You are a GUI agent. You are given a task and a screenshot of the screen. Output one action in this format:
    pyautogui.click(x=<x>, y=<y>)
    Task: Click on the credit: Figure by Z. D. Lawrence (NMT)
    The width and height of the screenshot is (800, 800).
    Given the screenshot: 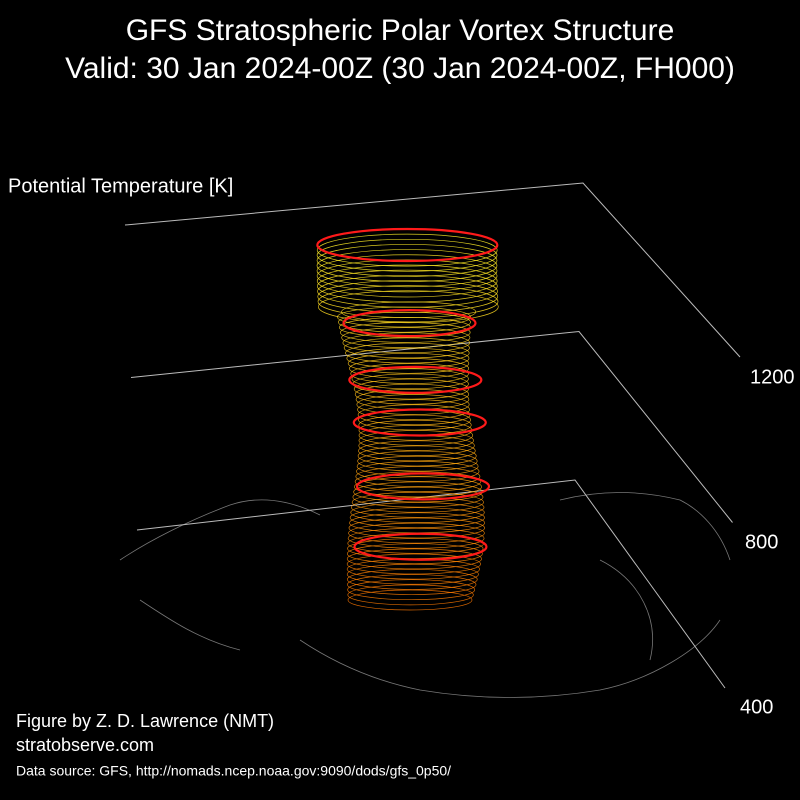 What is the action you would take?
    pyautogui.click(x=145, y=721)
    